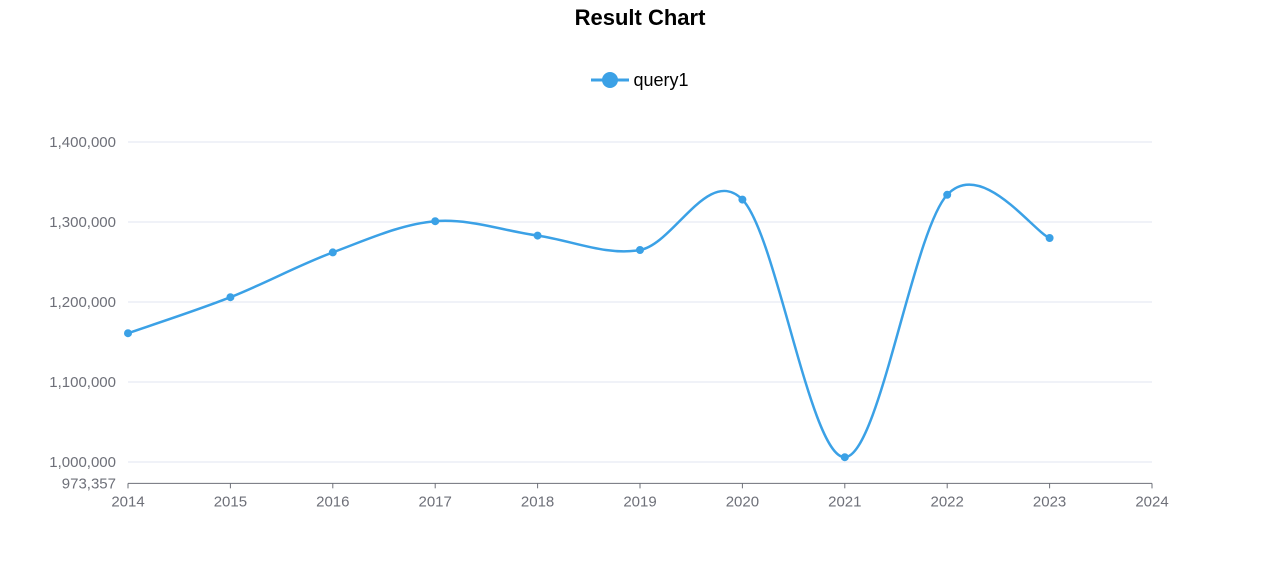 The image size is (1280, 570). What do you see at coordinates (661, 79) in the screenshot?
I see `legend-label: query1` at bounding box center [661, 79].